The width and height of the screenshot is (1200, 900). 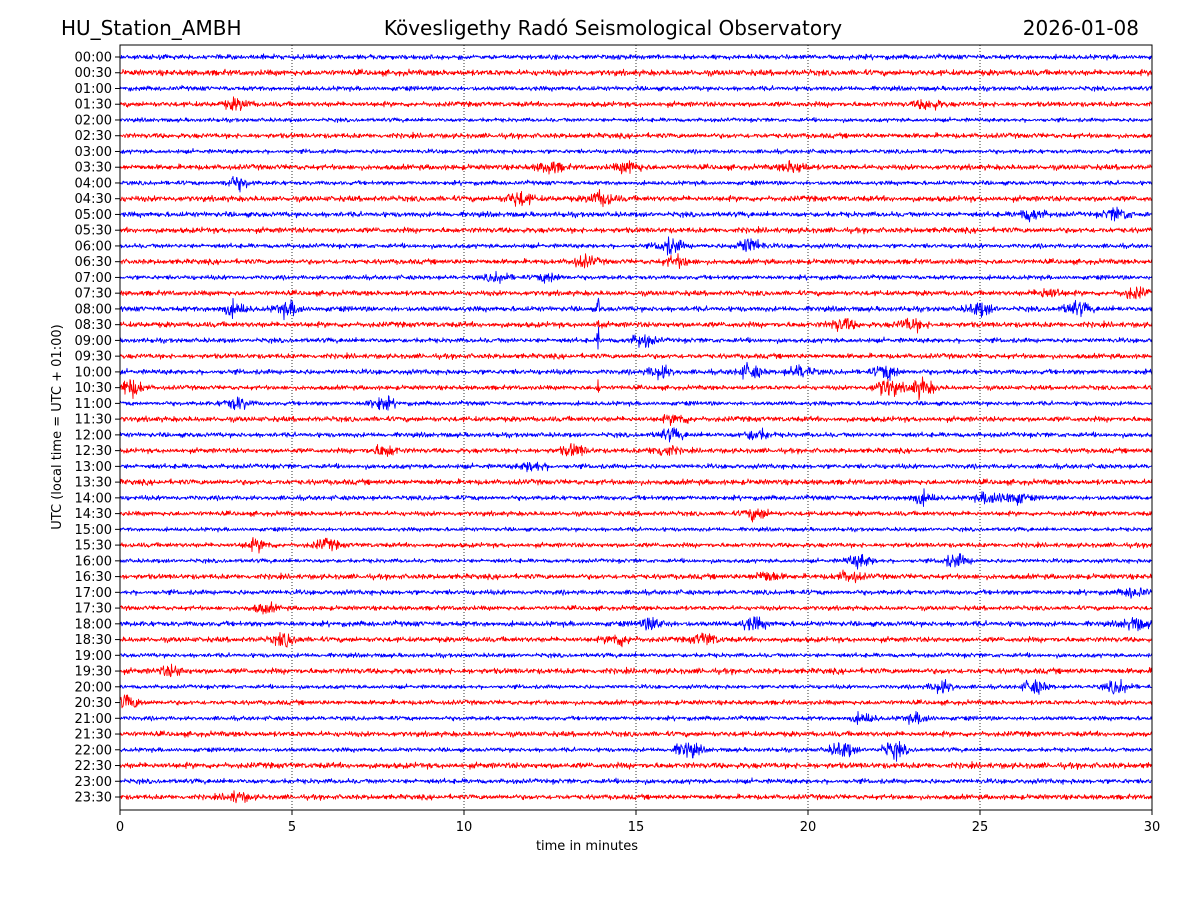 What do you see at coordinates (93, 152) in the screenshot?
I see `y-tick-label: 03:00` at bounding box center [93, 152].